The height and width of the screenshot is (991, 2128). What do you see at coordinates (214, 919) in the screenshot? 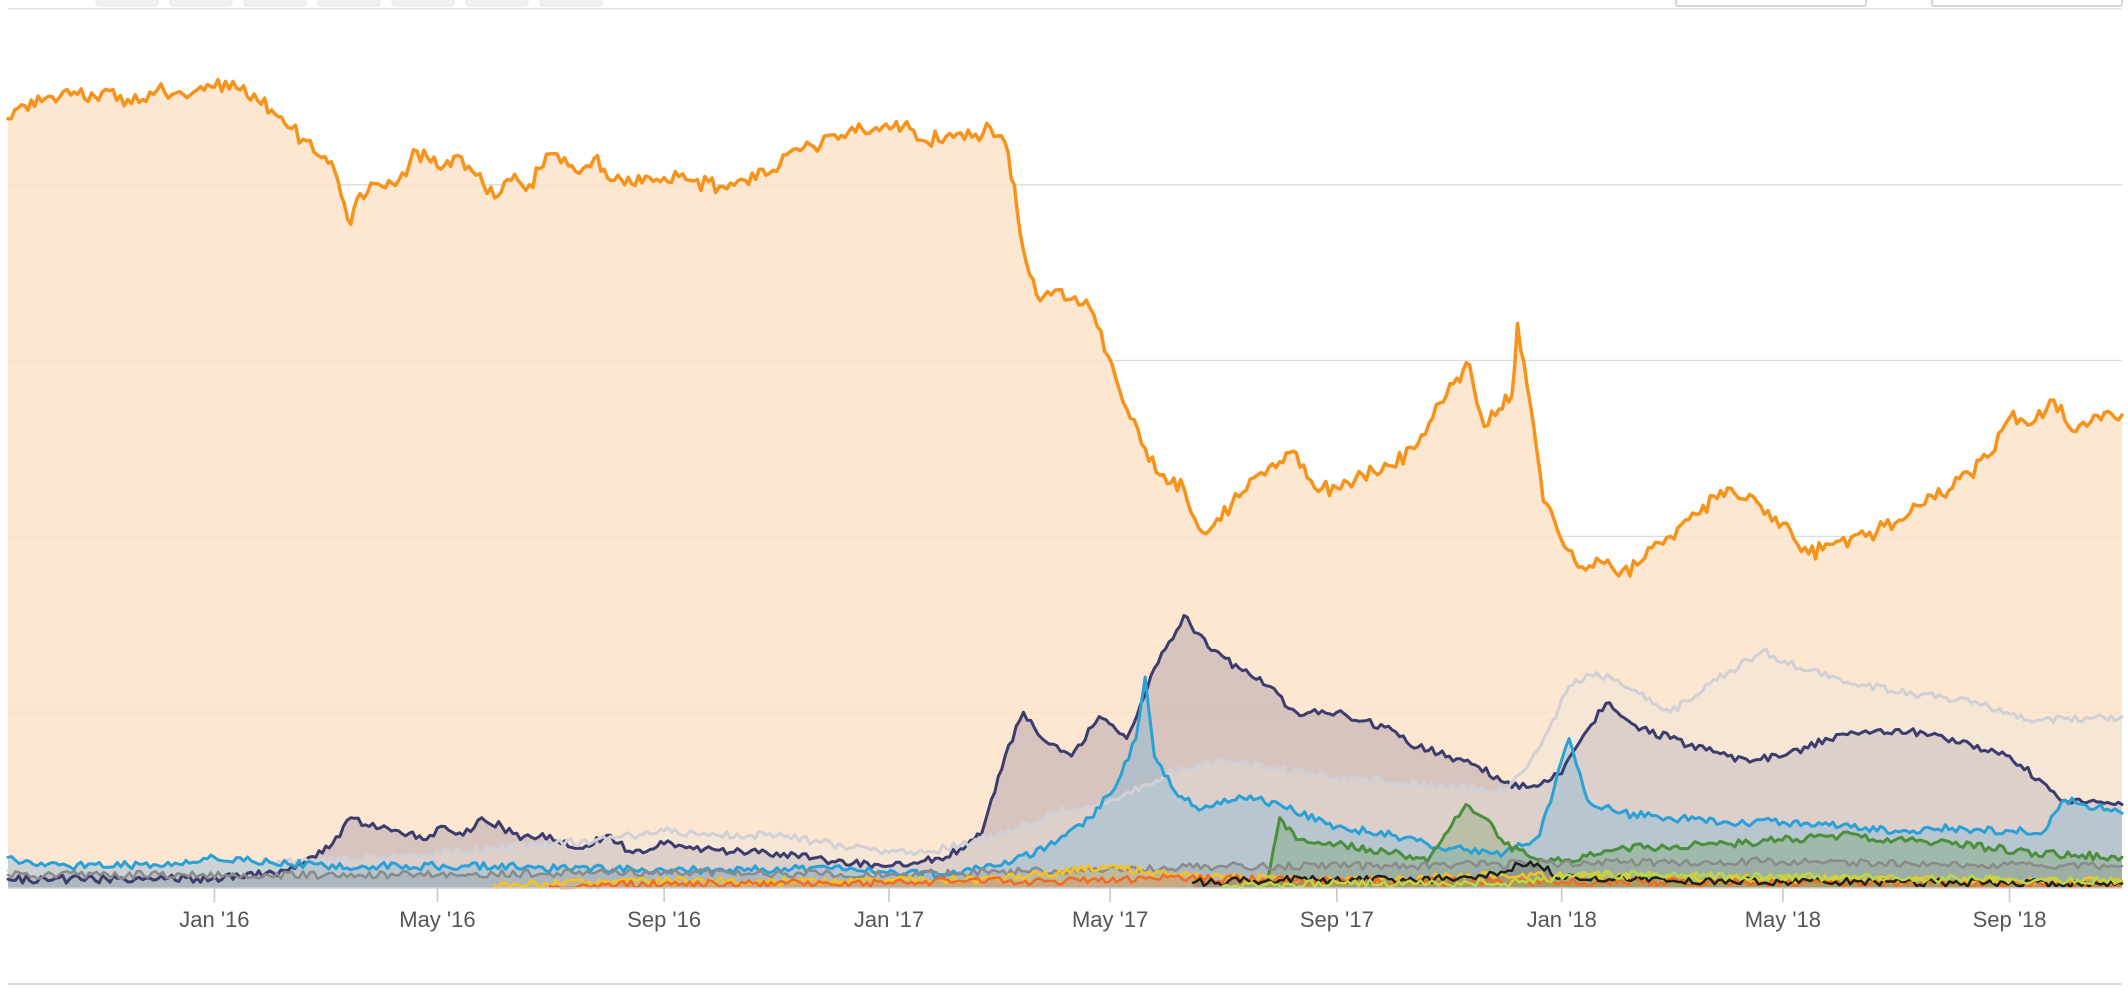
I see `x-tick-label-1: Jan '16` at bounding box center [214, 919].